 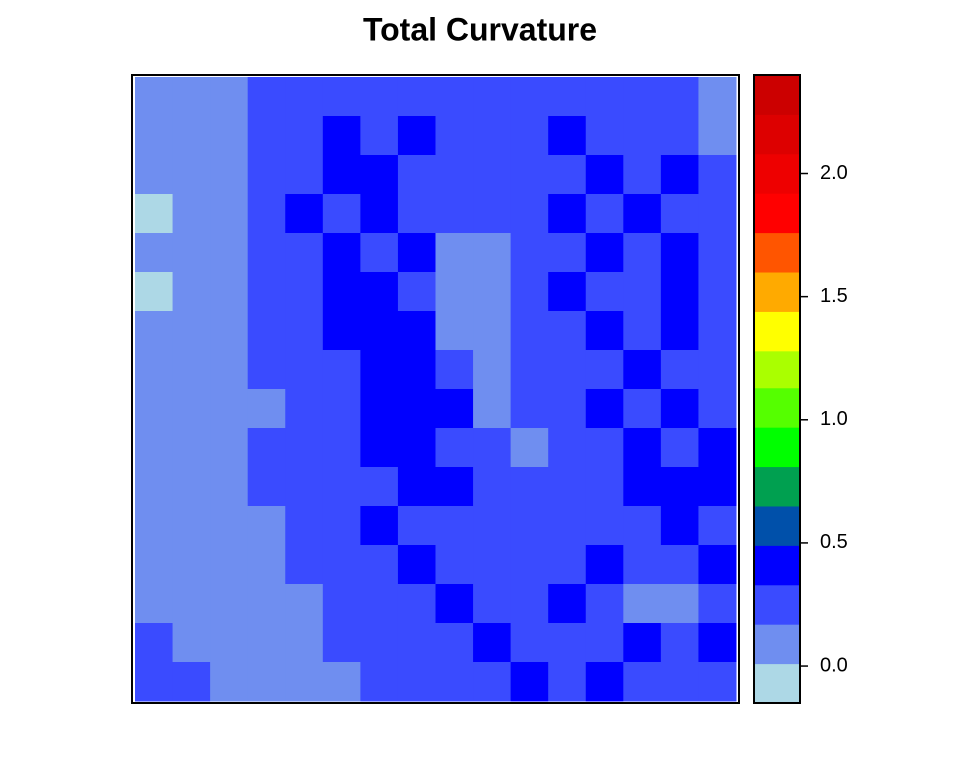 What do you see at coordinates (480, 29) in the screenshot?
I see `chart-title: Total Curvature` at bounding box center [480, 29].